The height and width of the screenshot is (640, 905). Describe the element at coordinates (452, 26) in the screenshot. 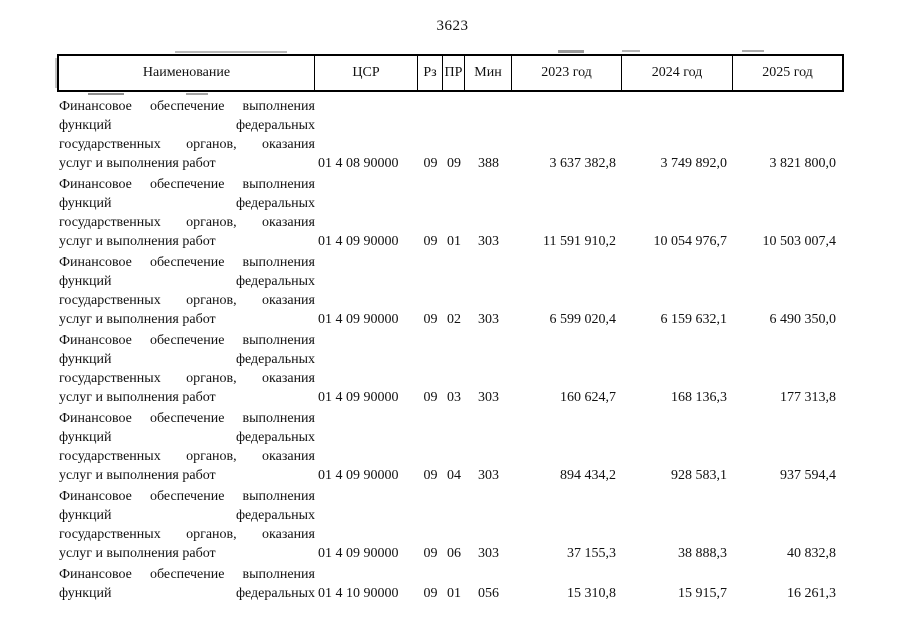

I see `page-number: 3623` at that location.